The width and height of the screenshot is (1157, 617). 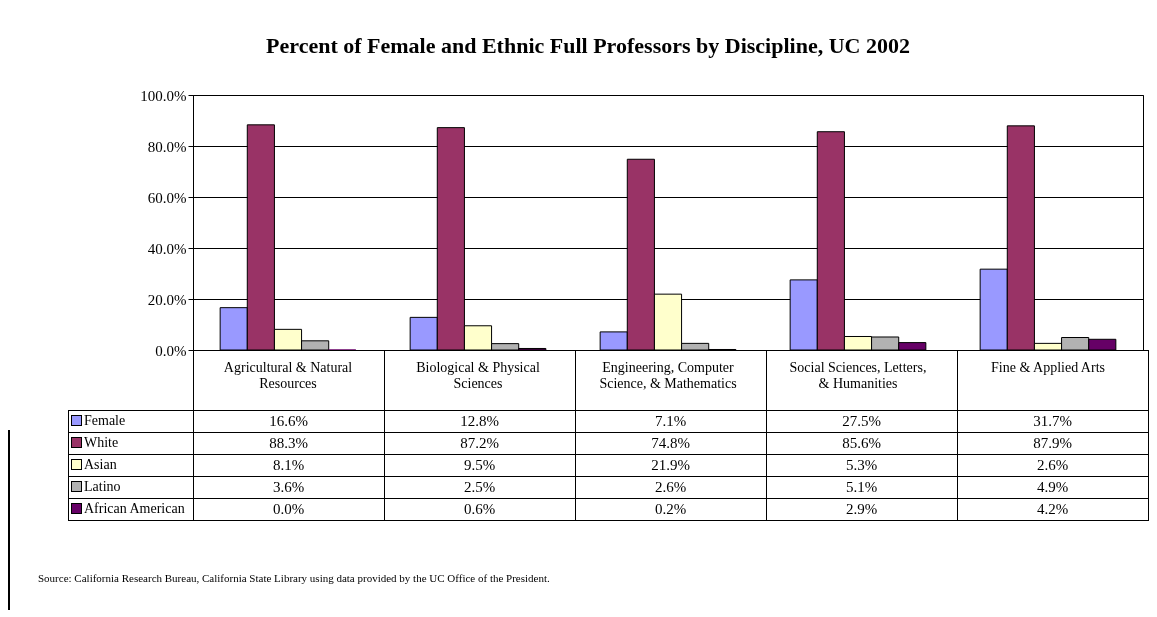 I want to click on data-label: 2.9%, so click(x=861, y=509).